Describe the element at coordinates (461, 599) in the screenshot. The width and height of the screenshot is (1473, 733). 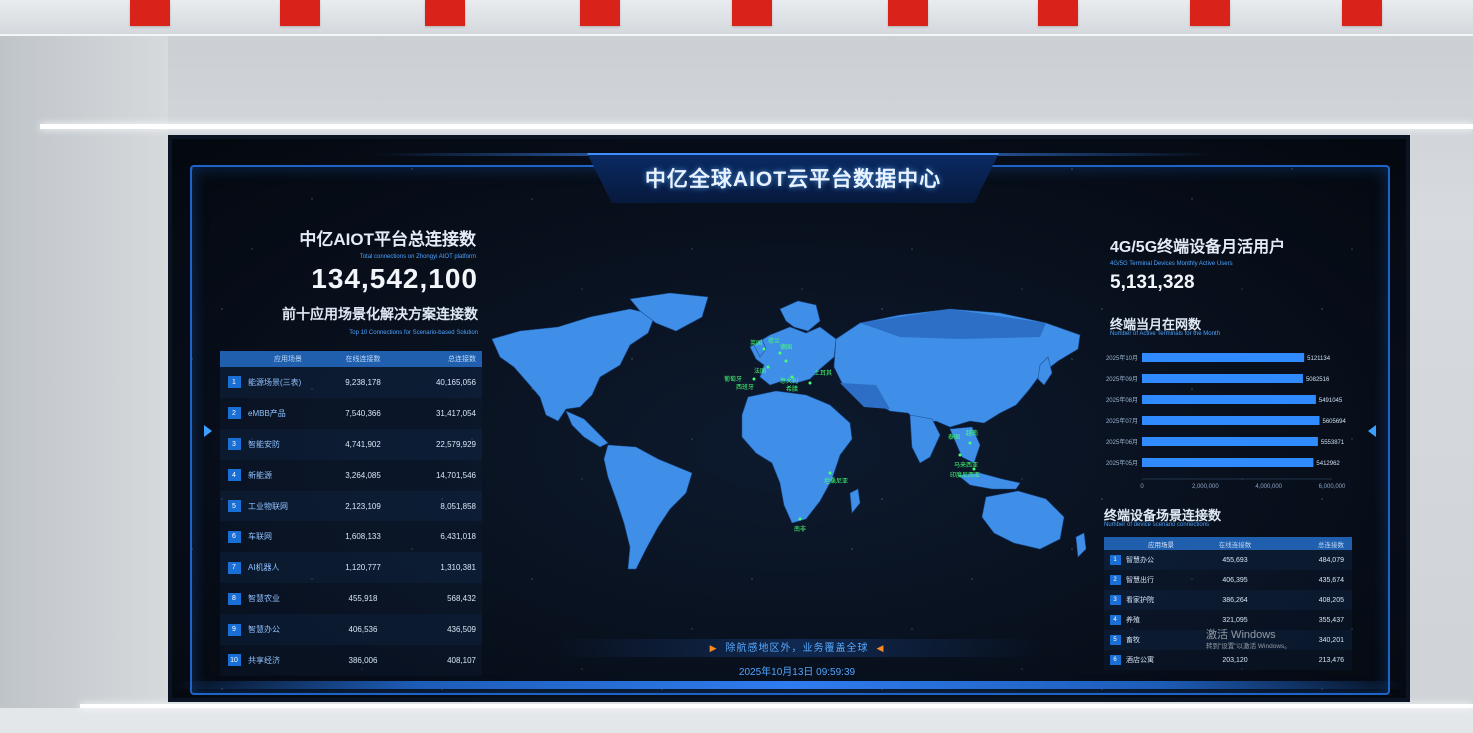
I see `total-count: 568,432` at that location.